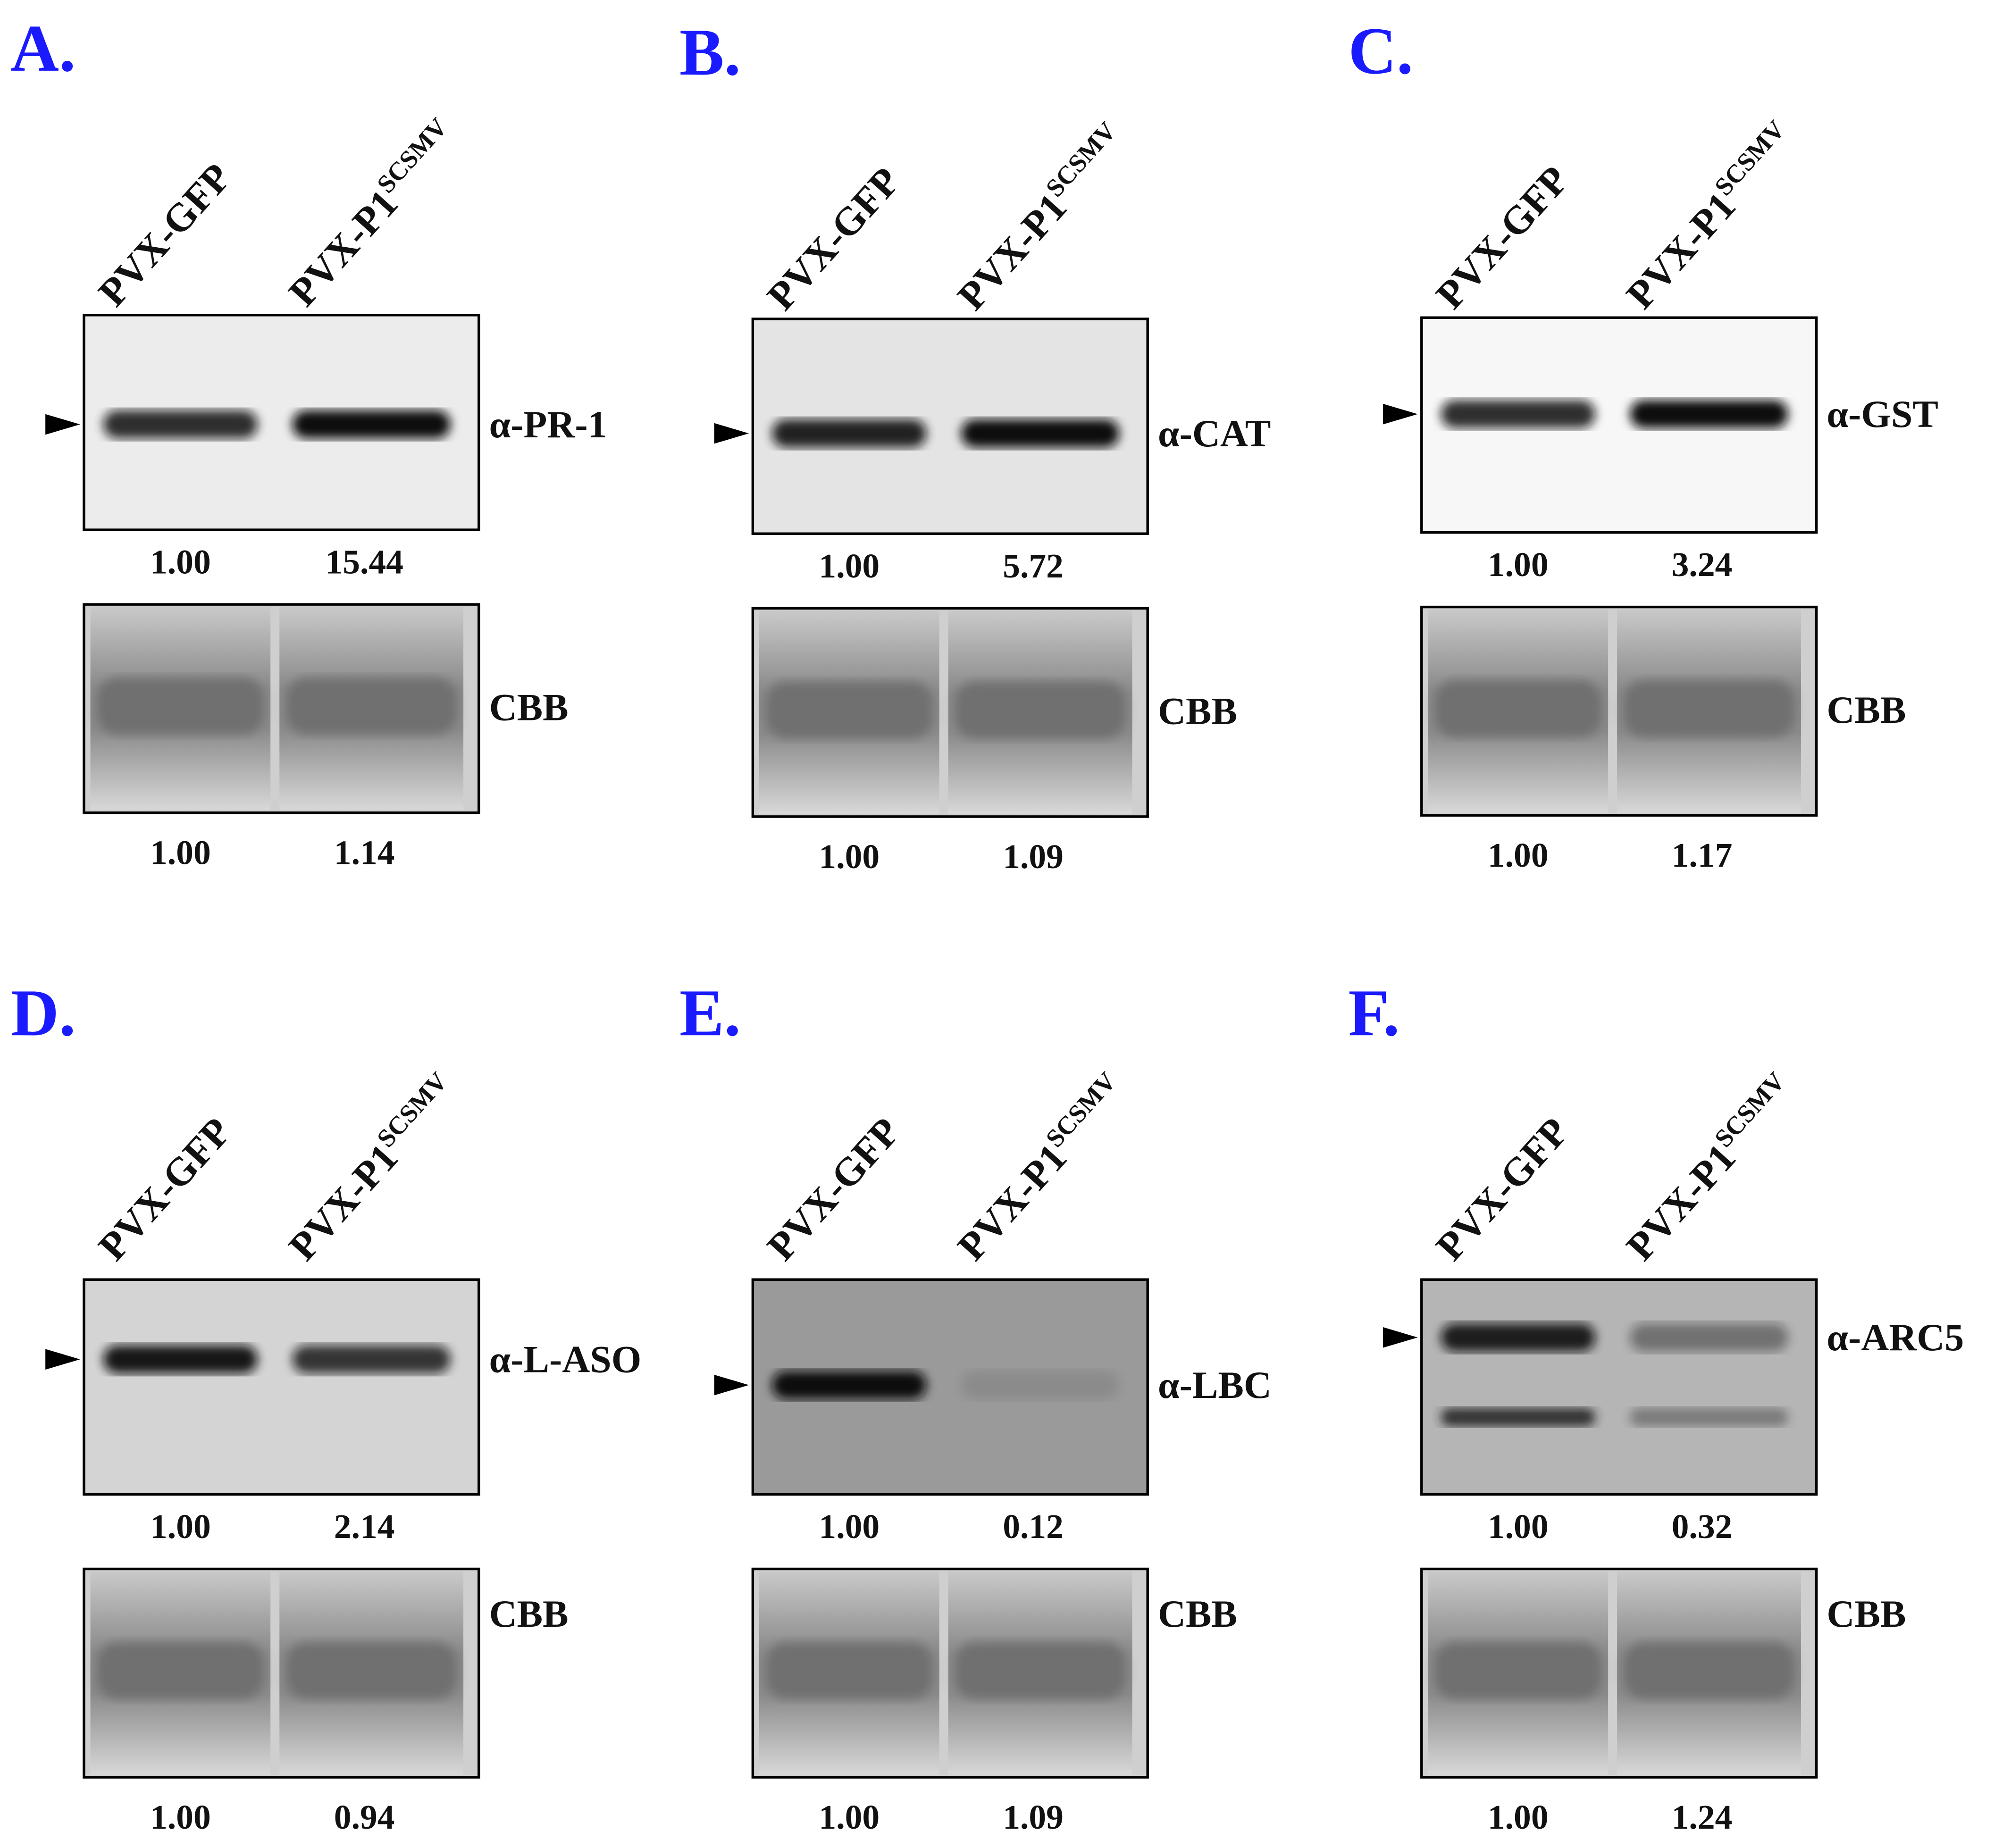 The width and height of the screenshot is (2011, 1848). Describe the element at coordinates (364, 562) in the screenshot. I see `blot-value: 15.44` at that location.